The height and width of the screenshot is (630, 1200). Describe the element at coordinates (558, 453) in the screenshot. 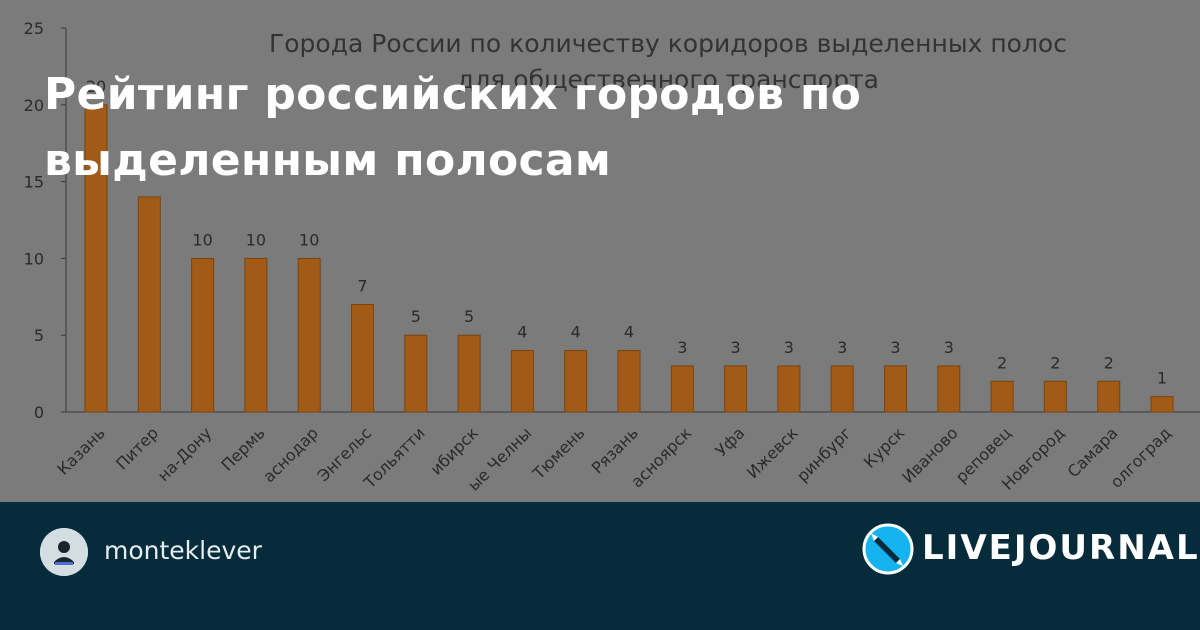

I see `category-label-9: Тюмень` at that location.